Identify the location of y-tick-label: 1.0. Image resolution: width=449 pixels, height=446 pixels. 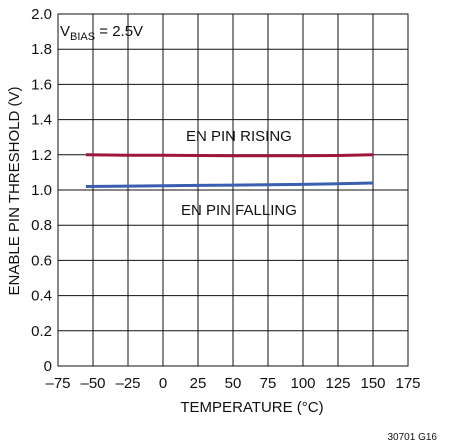
(41, 190).